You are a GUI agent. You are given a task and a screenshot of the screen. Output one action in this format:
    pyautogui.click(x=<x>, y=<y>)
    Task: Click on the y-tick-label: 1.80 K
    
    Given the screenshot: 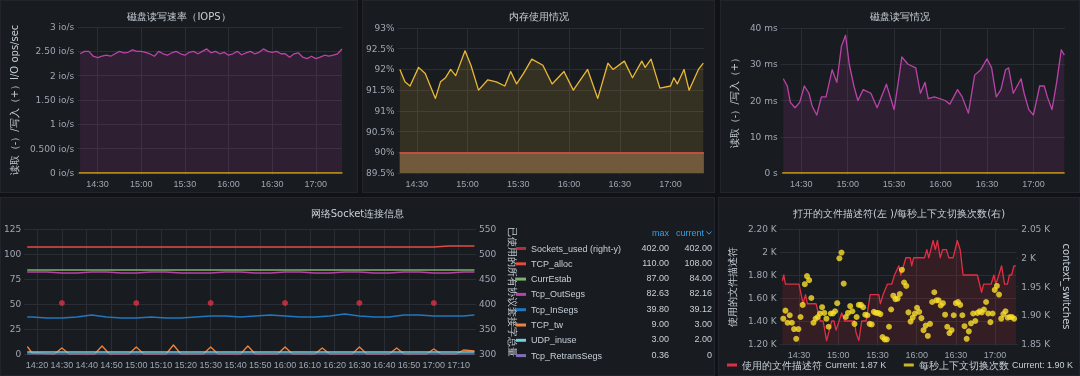 What is the action you would take?
    pyautogui.click(x=762, y=275)
    